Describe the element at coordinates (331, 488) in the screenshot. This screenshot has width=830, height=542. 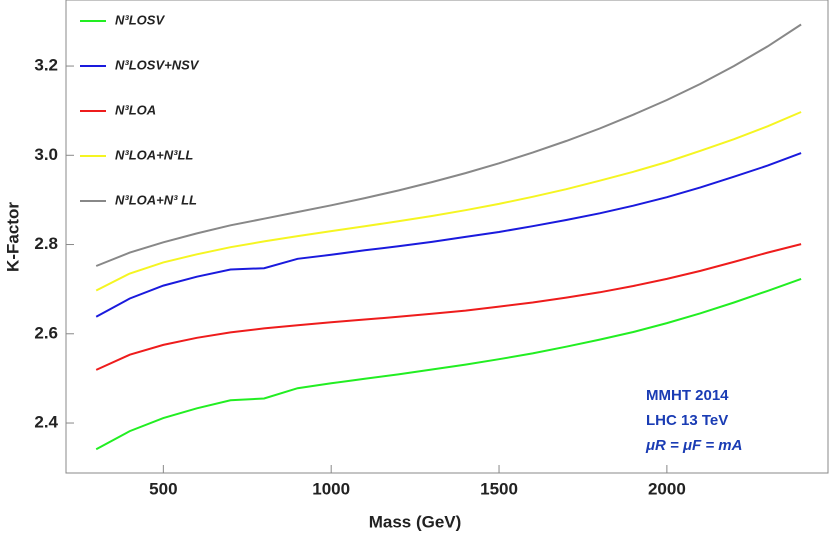
I see `x-tick-label: 1000` at that location.